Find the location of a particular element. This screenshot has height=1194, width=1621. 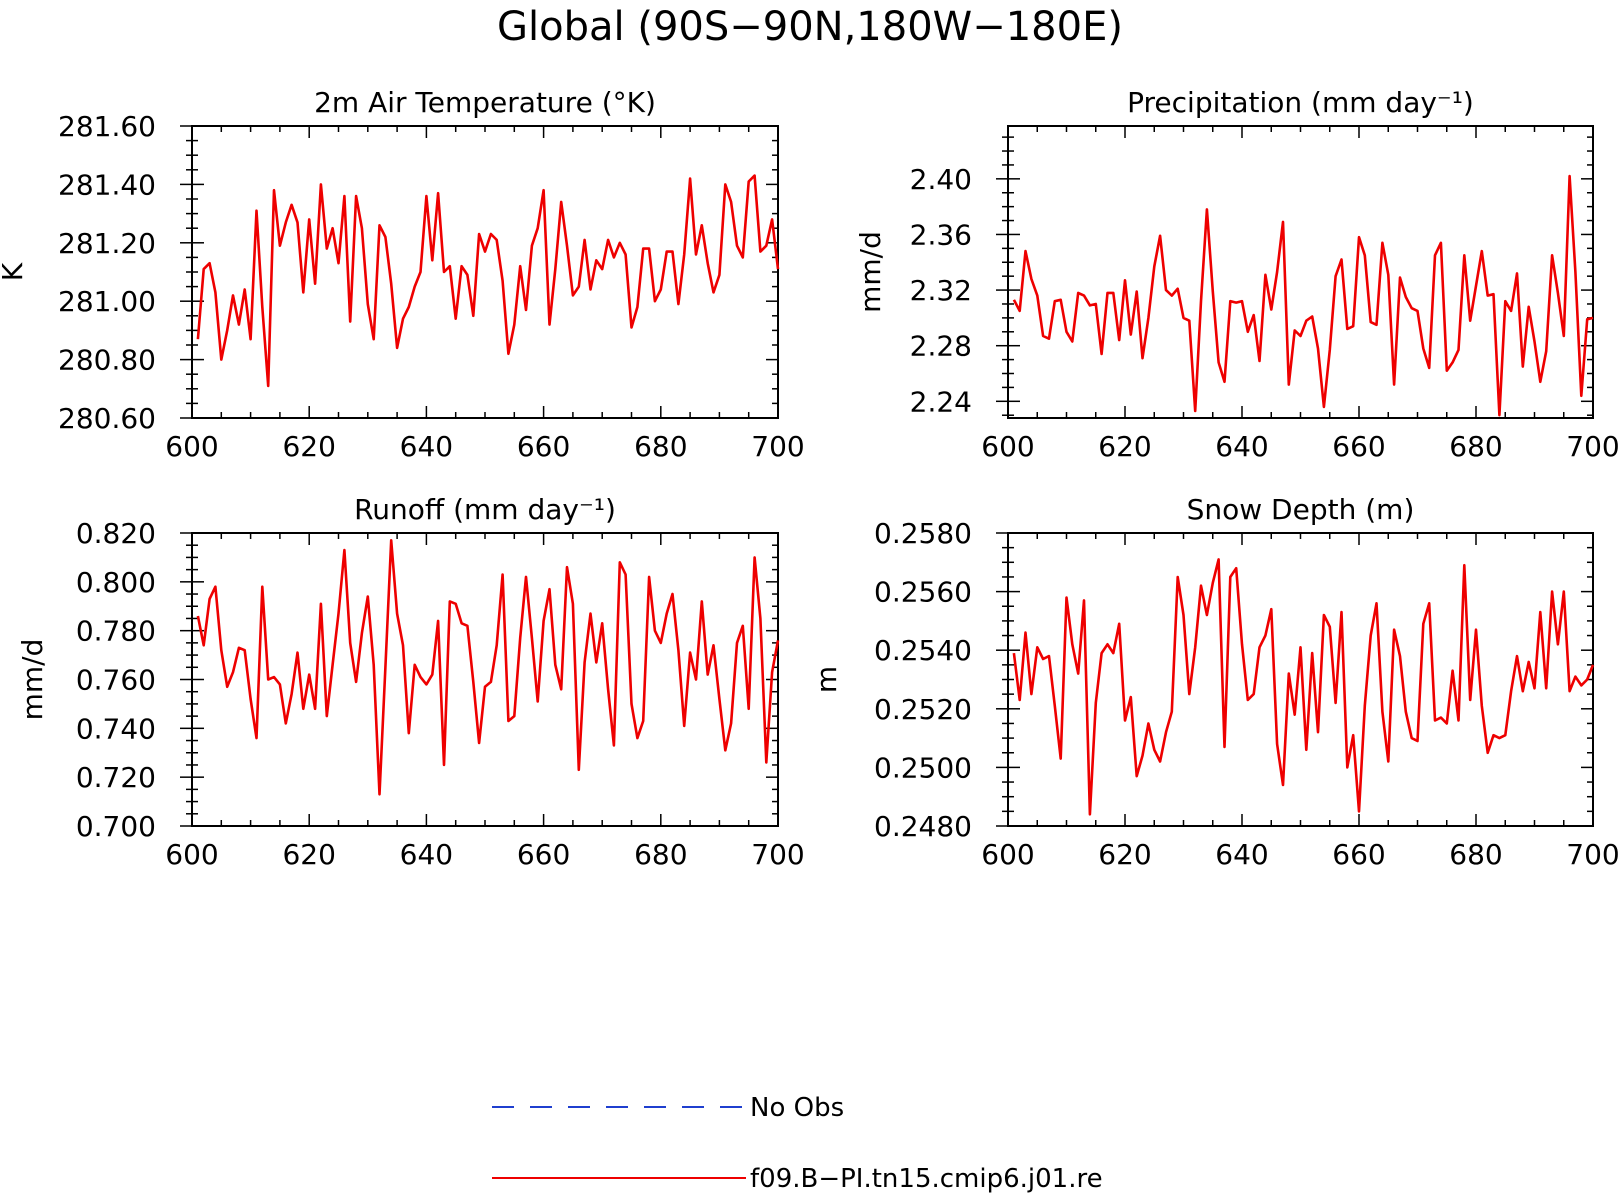

y-tick-label: 0.800 is located at coordinates (116, 582).